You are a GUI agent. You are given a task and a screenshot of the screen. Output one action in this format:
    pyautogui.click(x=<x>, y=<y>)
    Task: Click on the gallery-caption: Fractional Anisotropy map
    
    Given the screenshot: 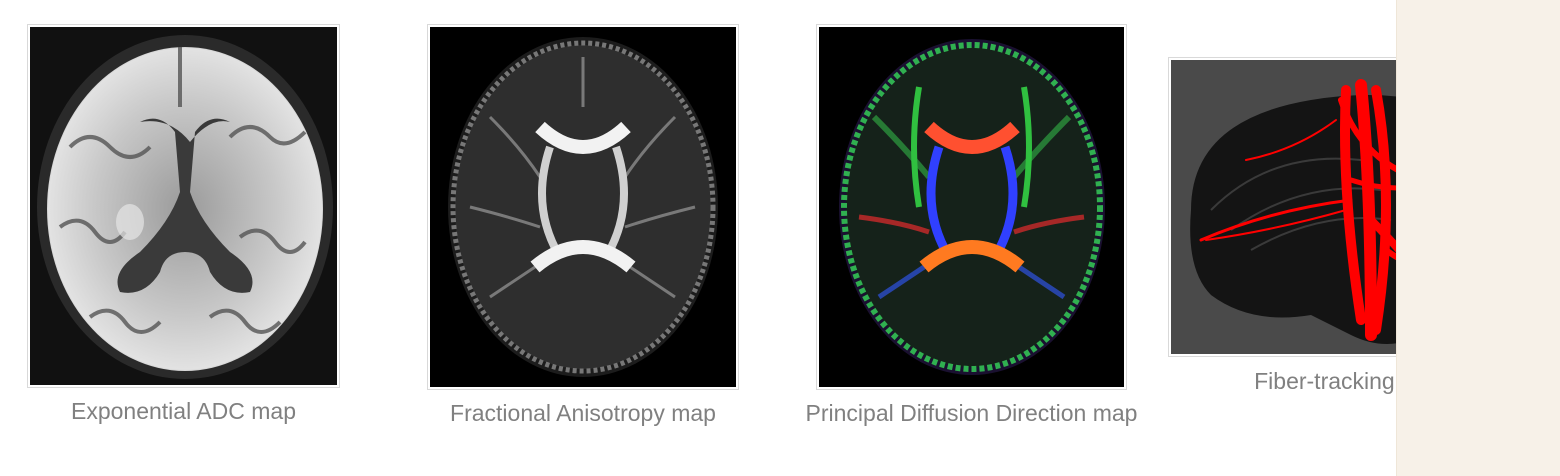 What is the action you would take?
    pyautogui.click(x=583, y=413)
    